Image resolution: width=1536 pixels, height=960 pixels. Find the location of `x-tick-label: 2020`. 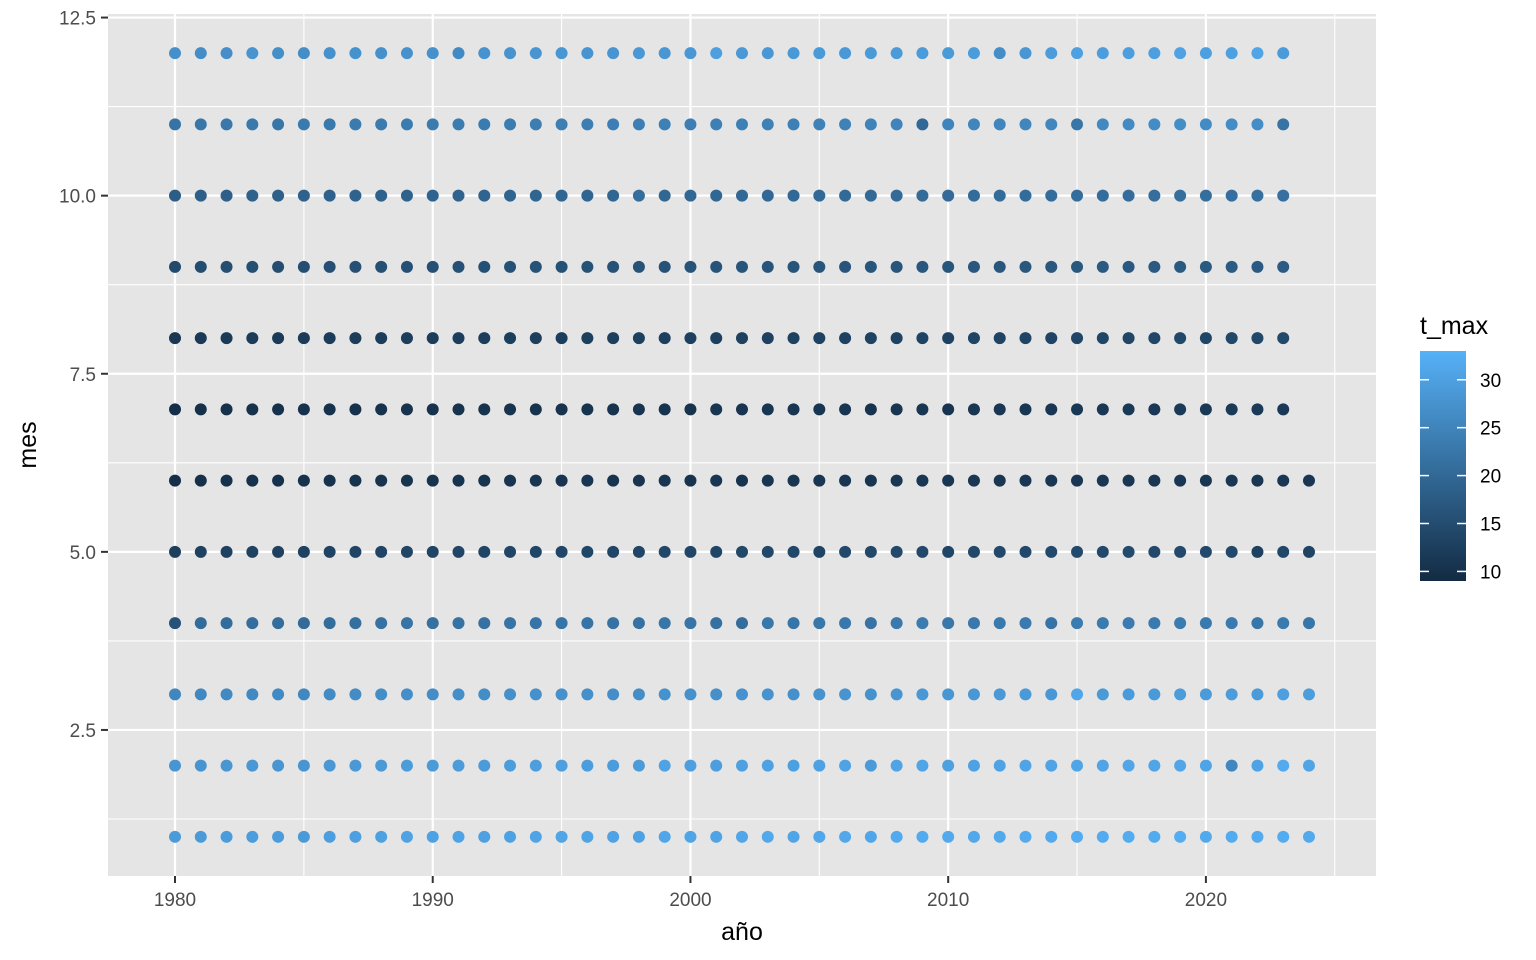

x-tick-label: 2020 is located at coordinates (1206, 900).